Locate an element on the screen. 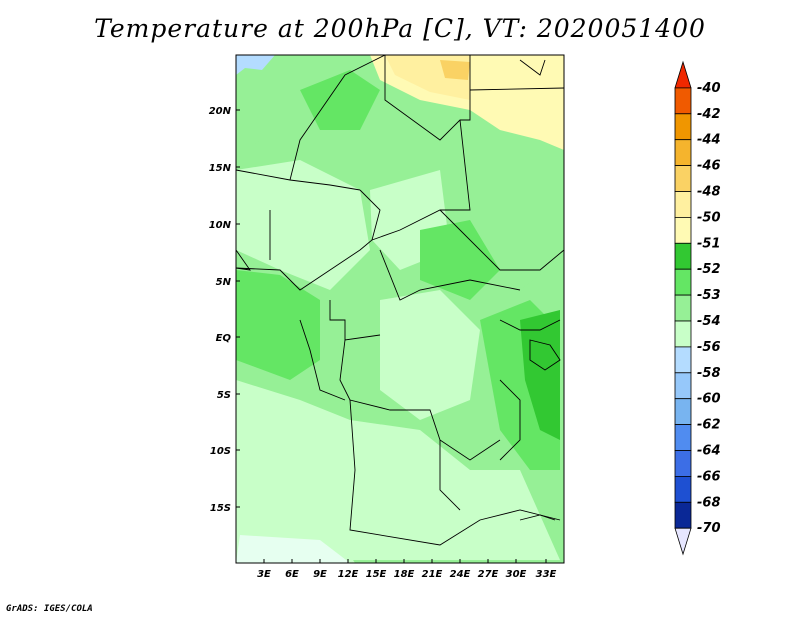  colorbar-label: -52 is located at coordinates (709, 269).